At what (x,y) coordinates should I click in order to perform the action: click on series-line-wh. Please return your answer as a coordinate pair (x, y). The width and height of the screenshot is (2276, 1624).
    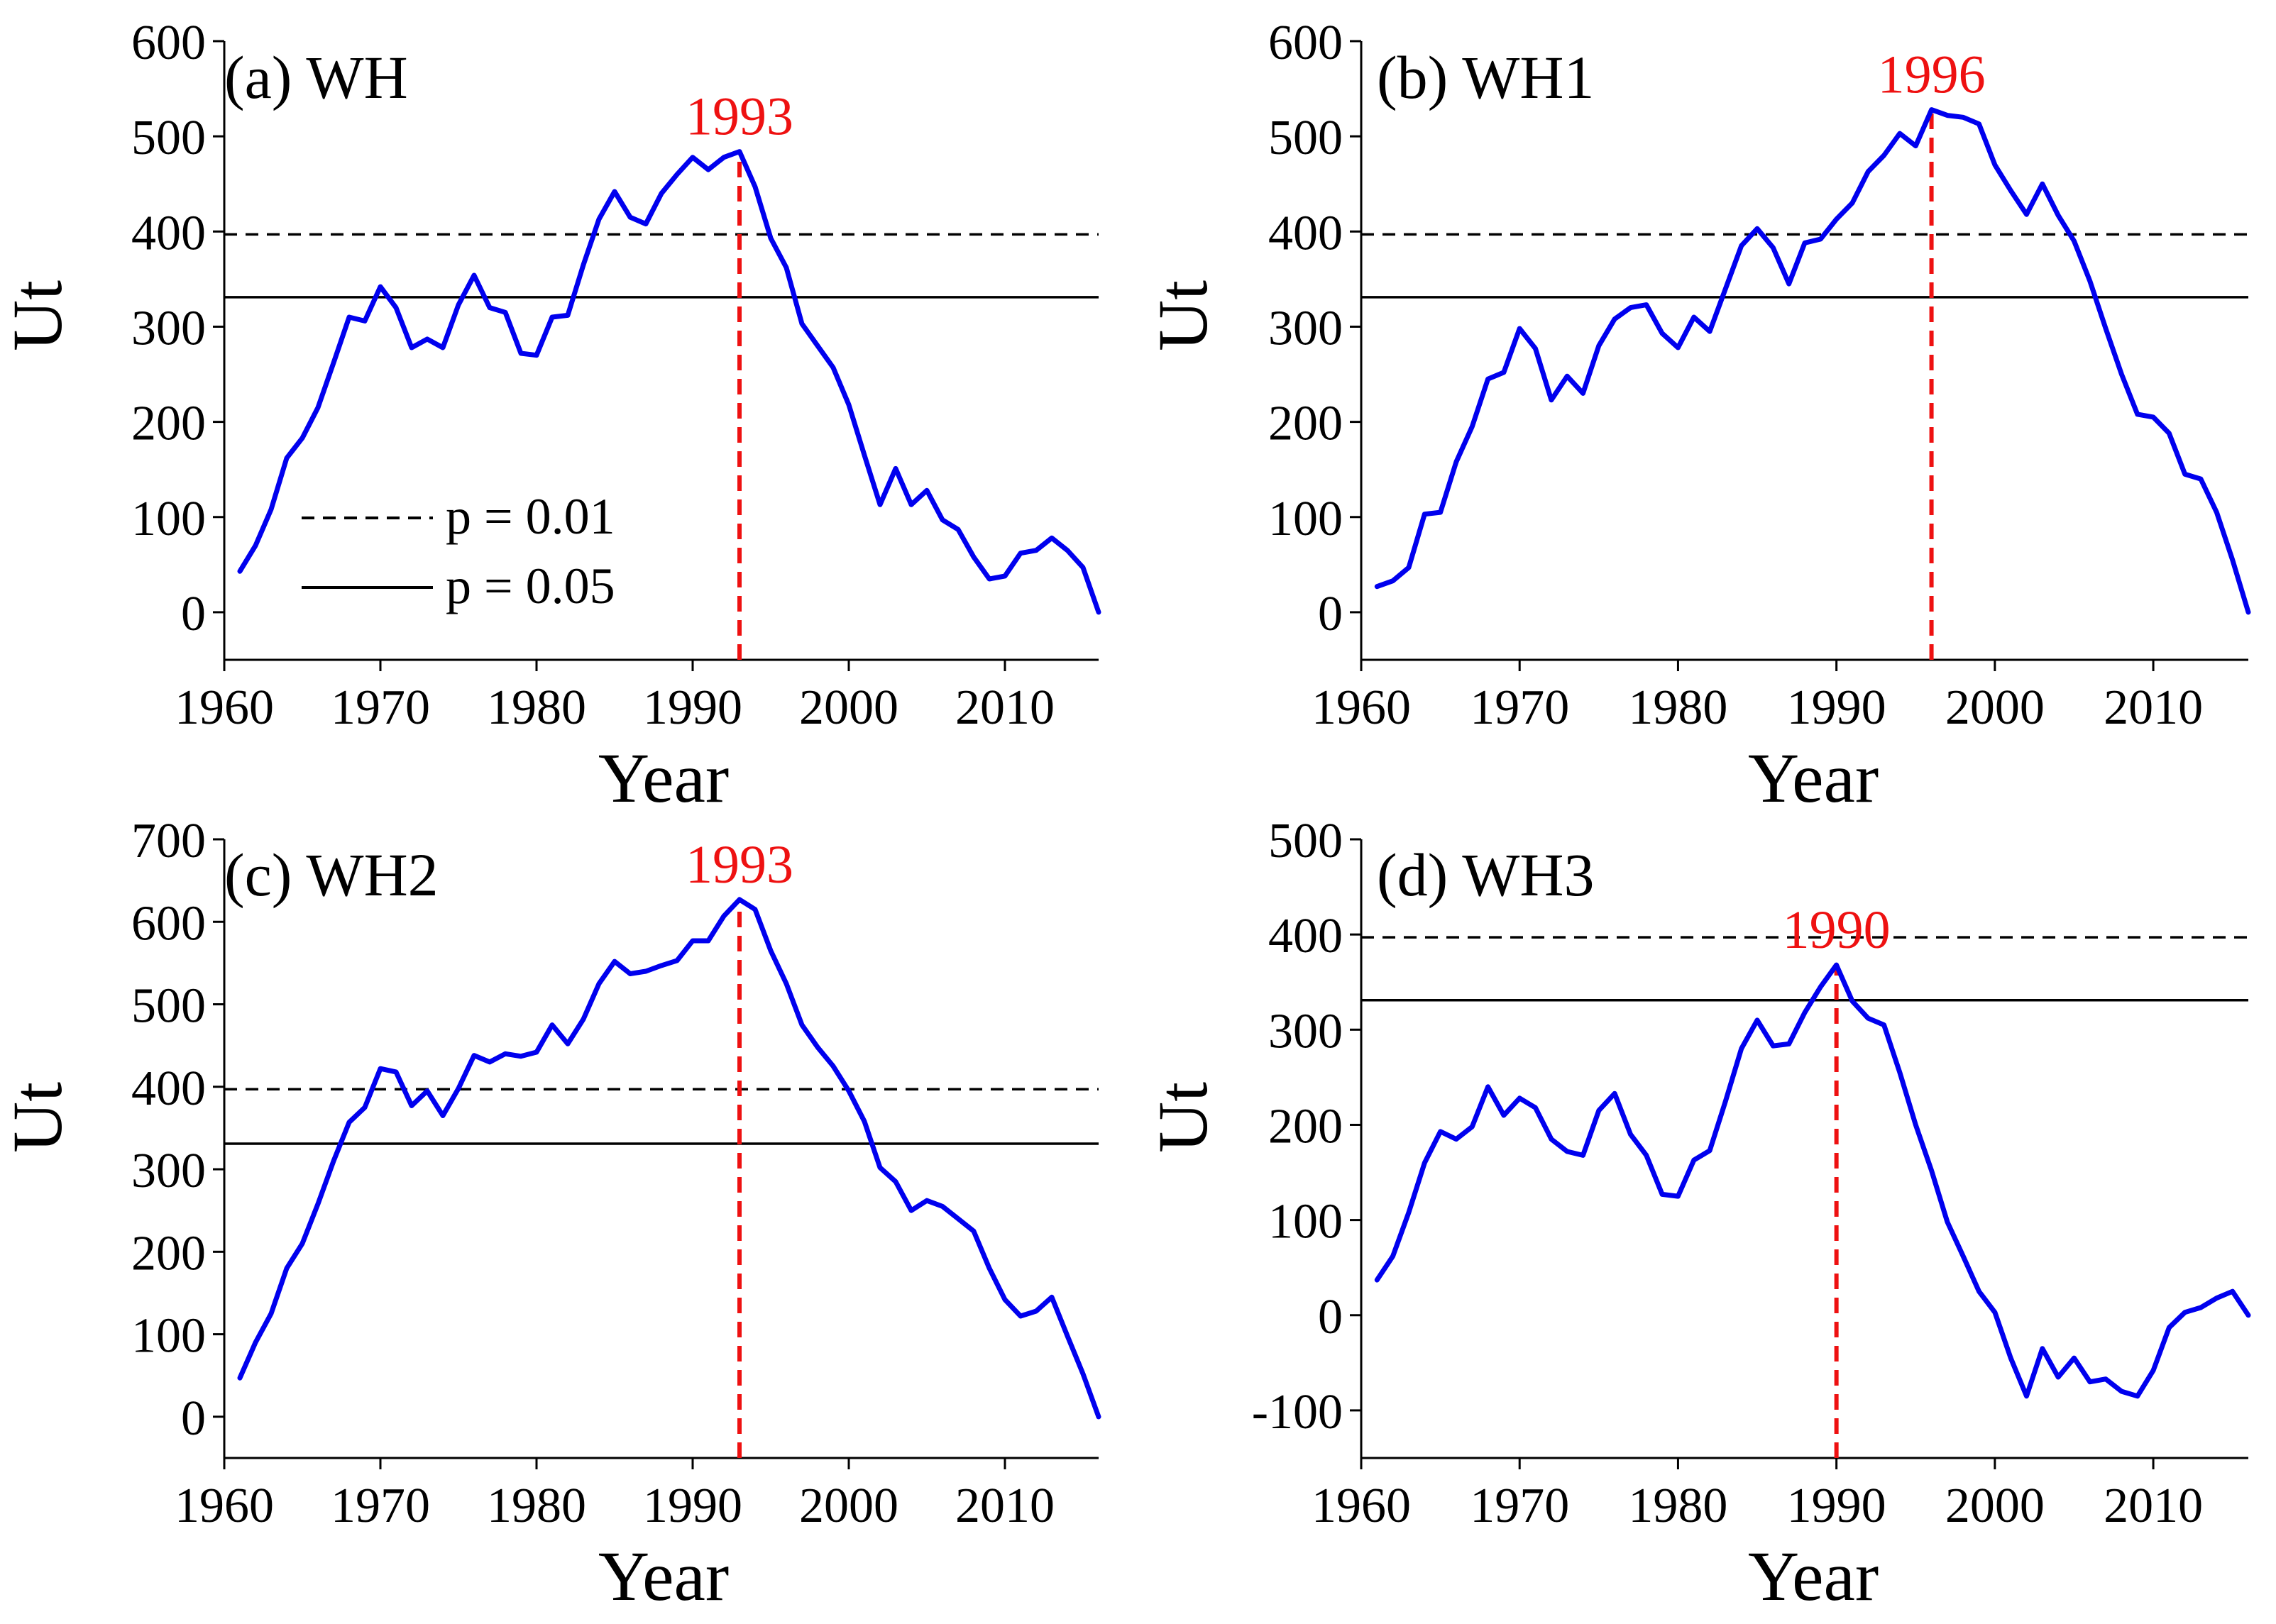
    Looking at the image, I should click on (669, 382).